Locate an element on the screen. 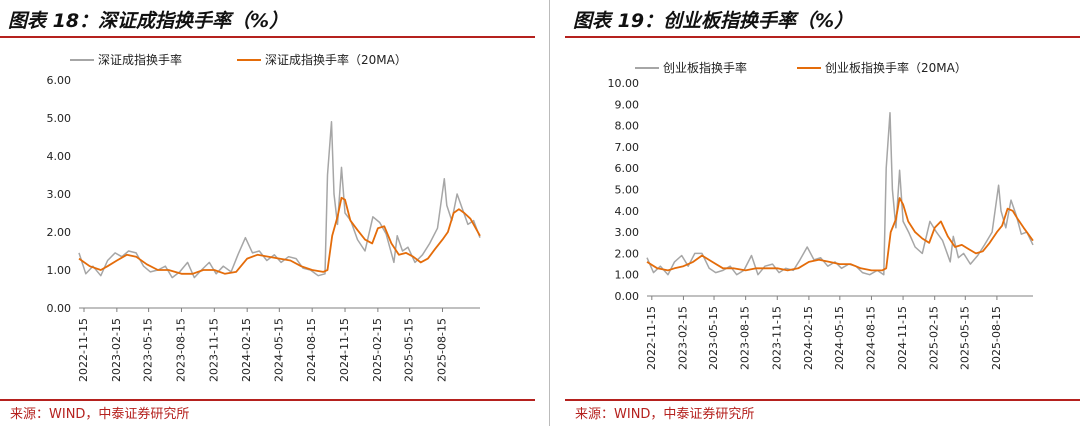 This screenshot has width=1080, height=426. y-tick-label: 8.00 is located at coordinates (627, 126).